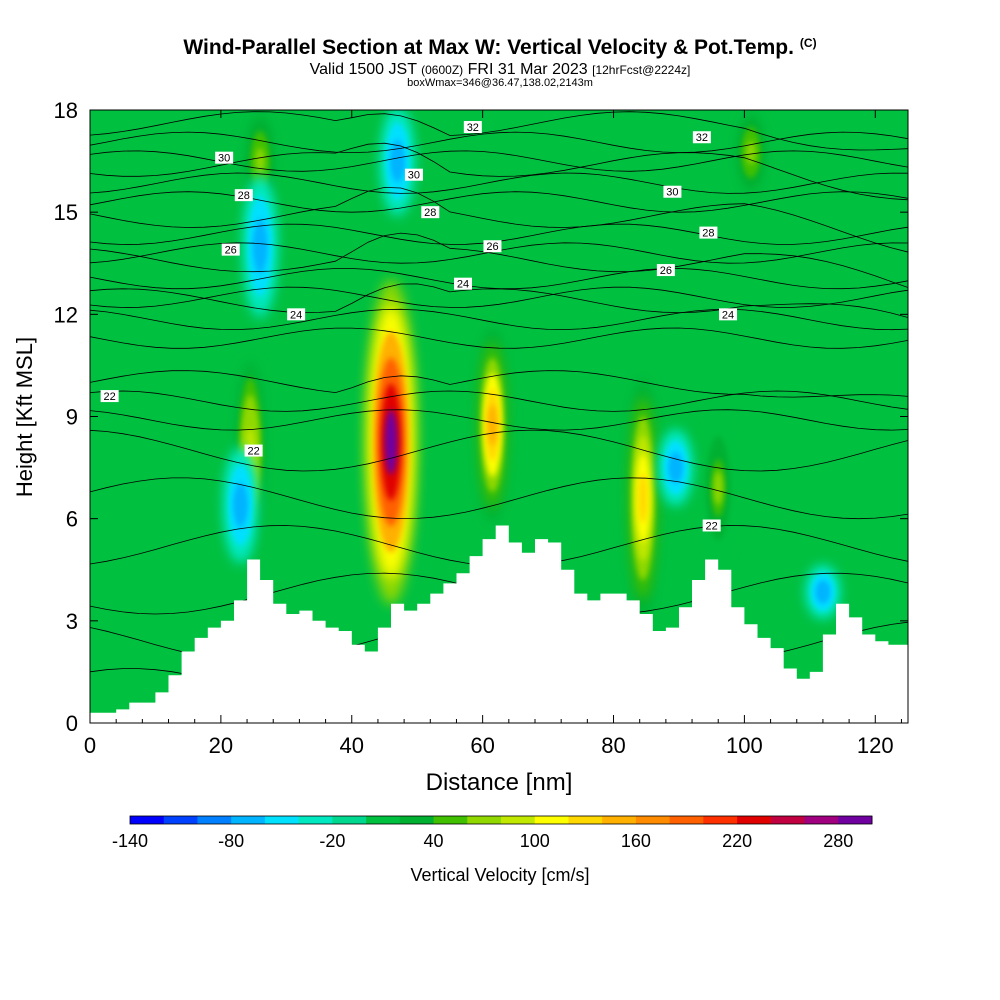 This screenshot has height=1000, width=1000. I want to click on x-tick-label: 60, so click(482, 745).